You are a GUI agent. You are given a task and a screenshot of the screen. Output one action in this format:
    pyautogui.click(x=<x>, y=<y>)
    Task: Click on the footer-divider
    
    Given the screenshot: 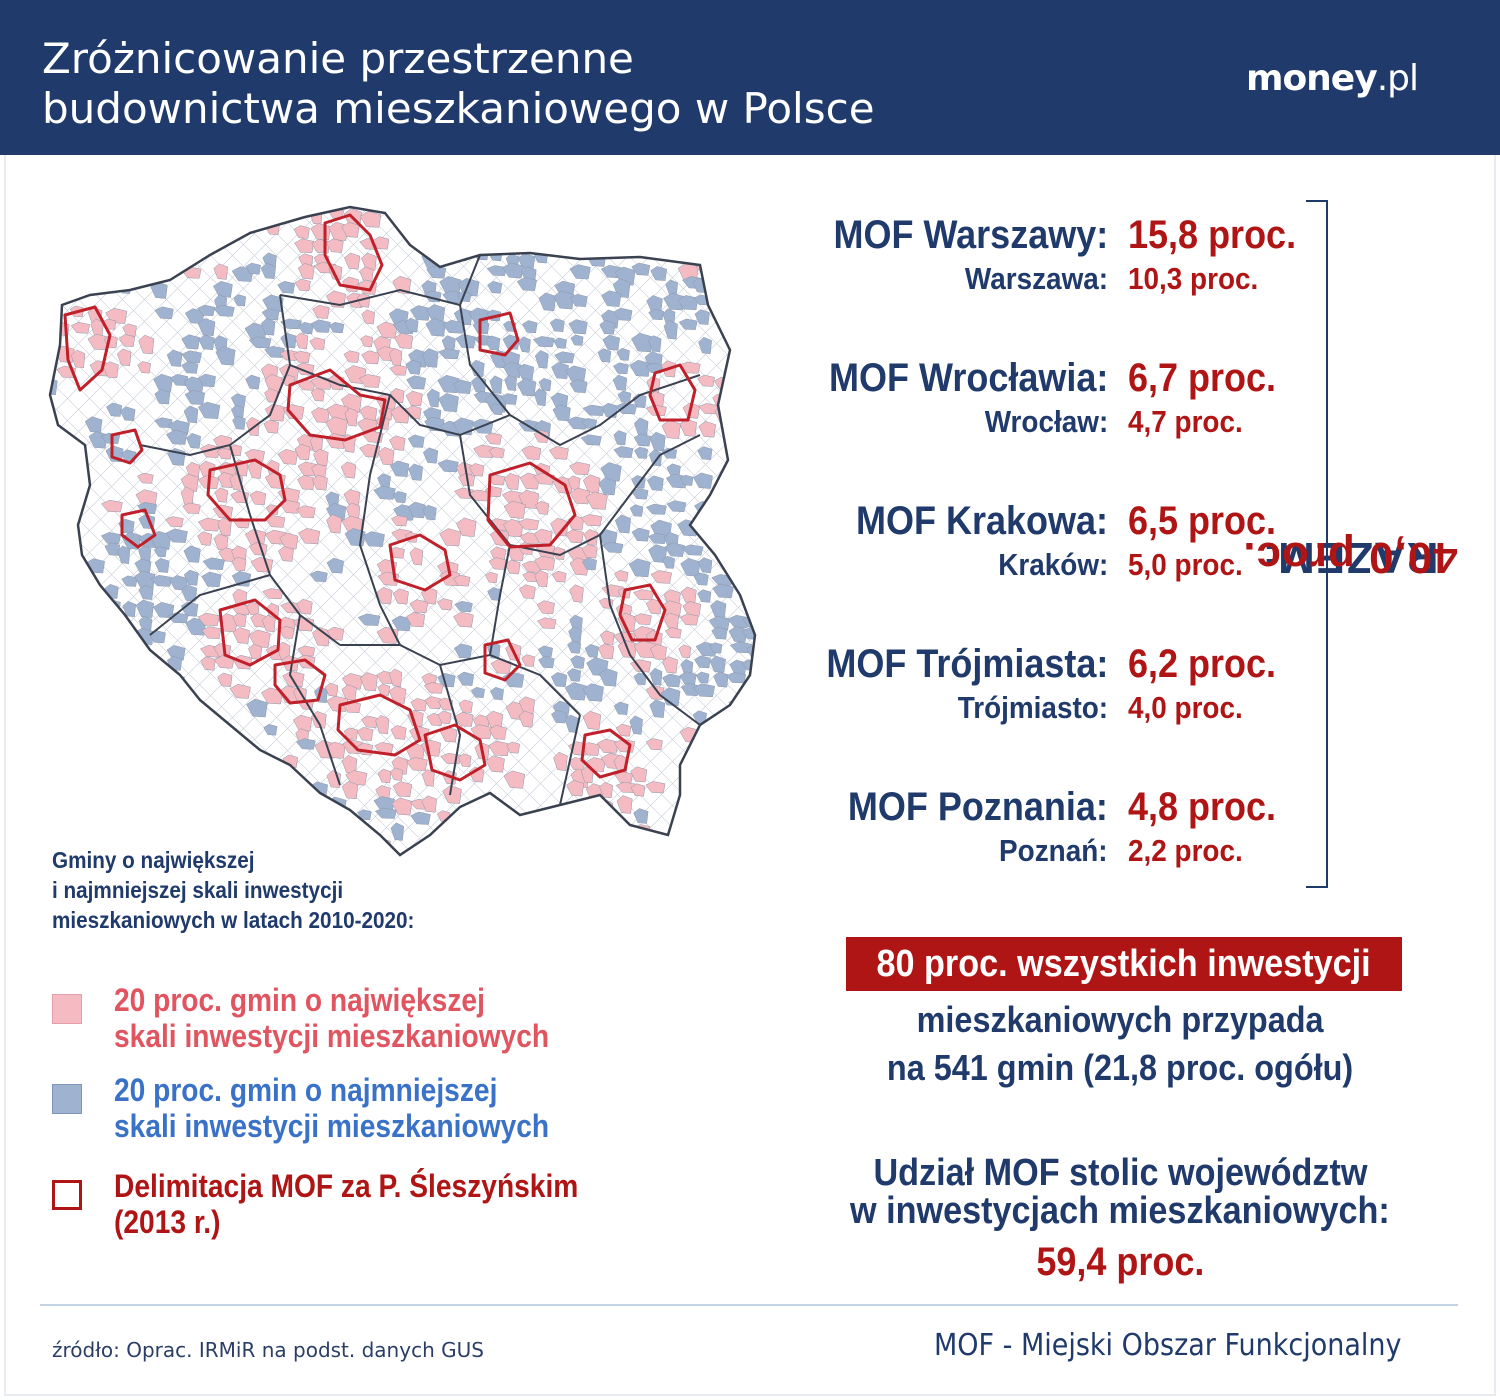 What is the action you would take?
    pyautogui.click(x=749, y=1305)
    